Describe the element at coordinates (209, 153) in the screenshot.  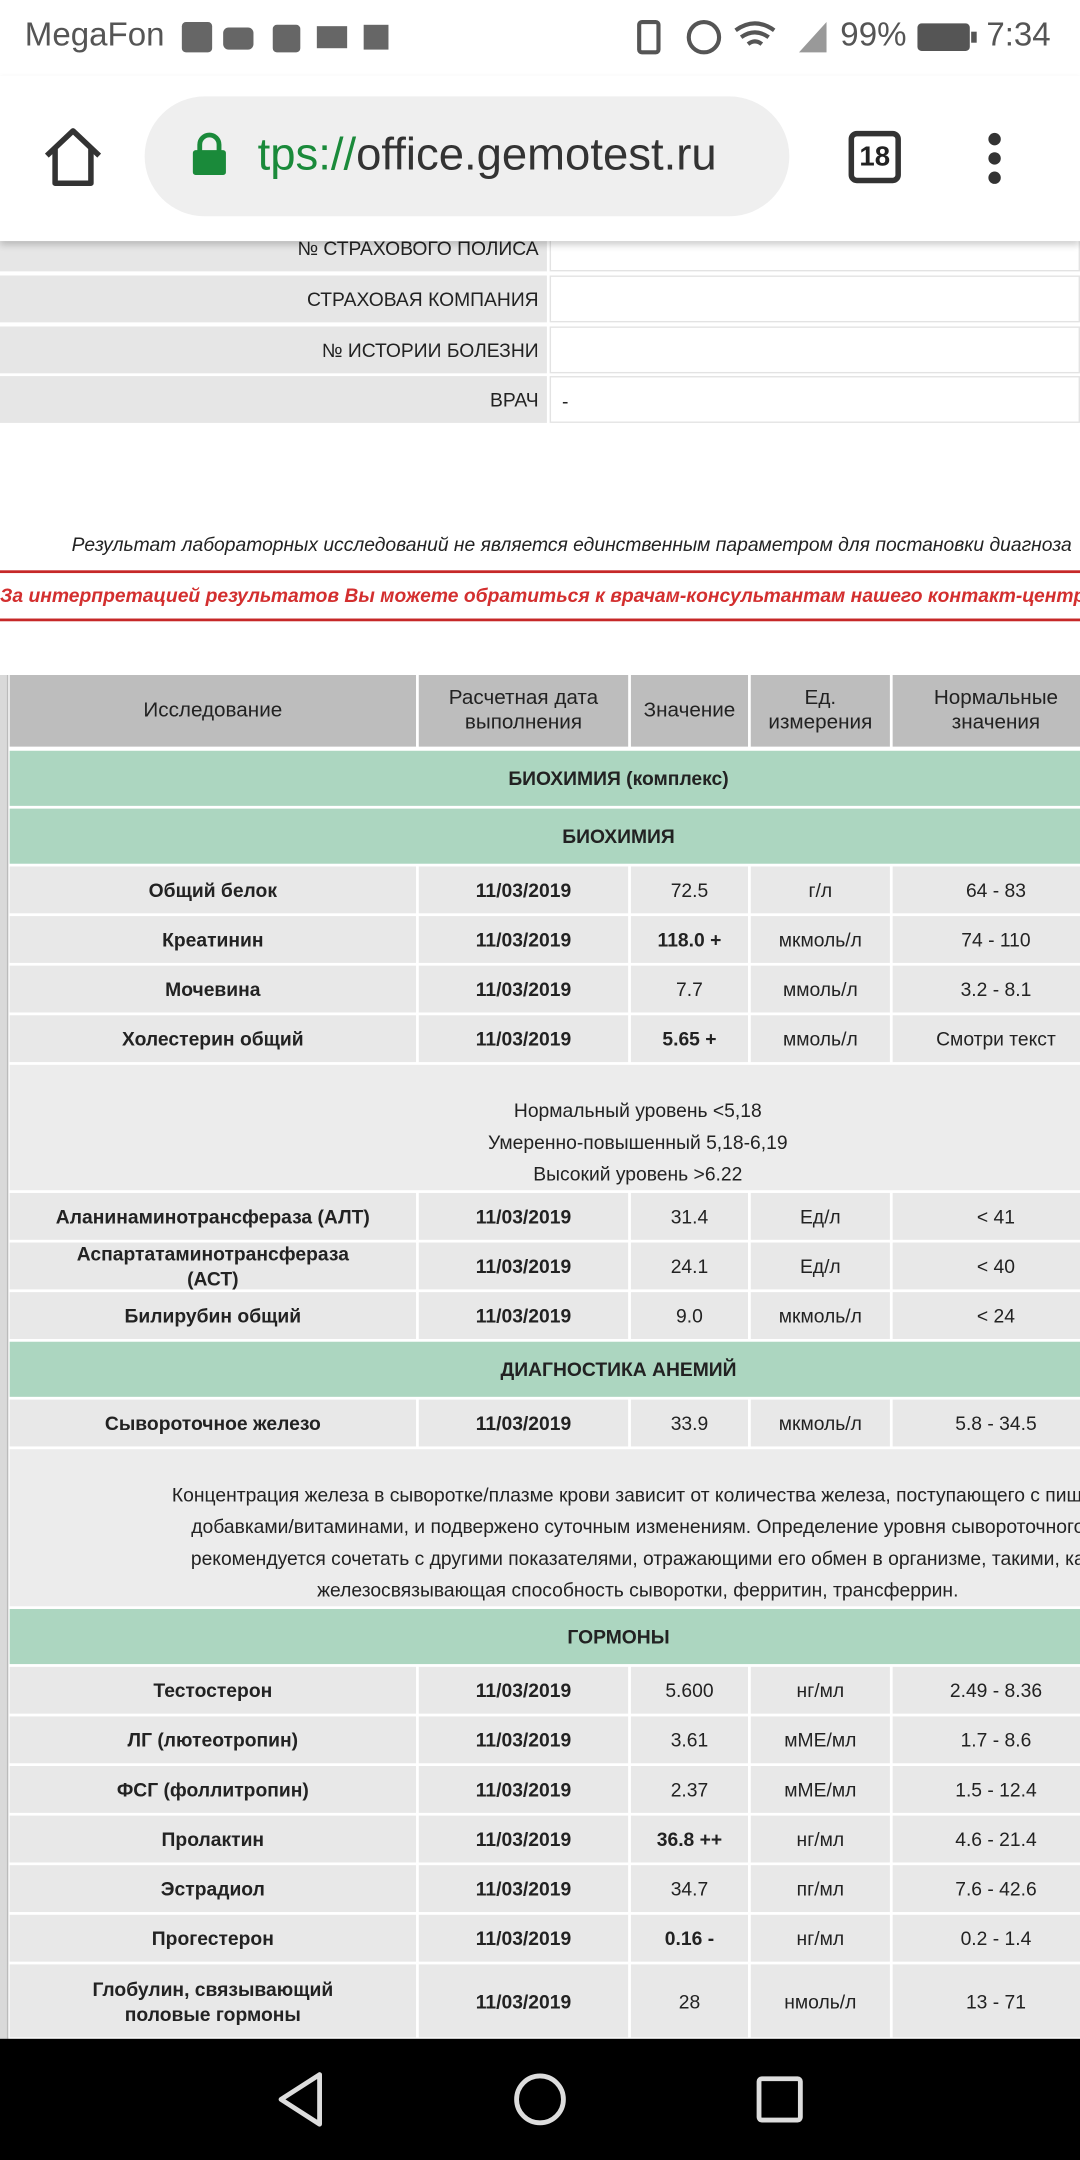
I see `lock-icon` at that location.